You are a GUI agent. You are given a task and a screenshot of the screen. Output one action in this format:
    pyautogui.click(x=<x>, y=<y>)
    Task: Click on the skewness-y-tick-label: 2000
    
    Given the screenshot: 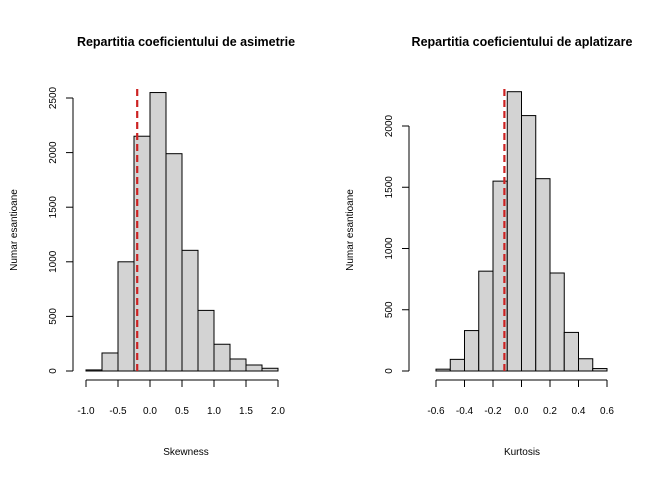 What is the action you would take?
    pyautogui.click(x=53, y=152)
    